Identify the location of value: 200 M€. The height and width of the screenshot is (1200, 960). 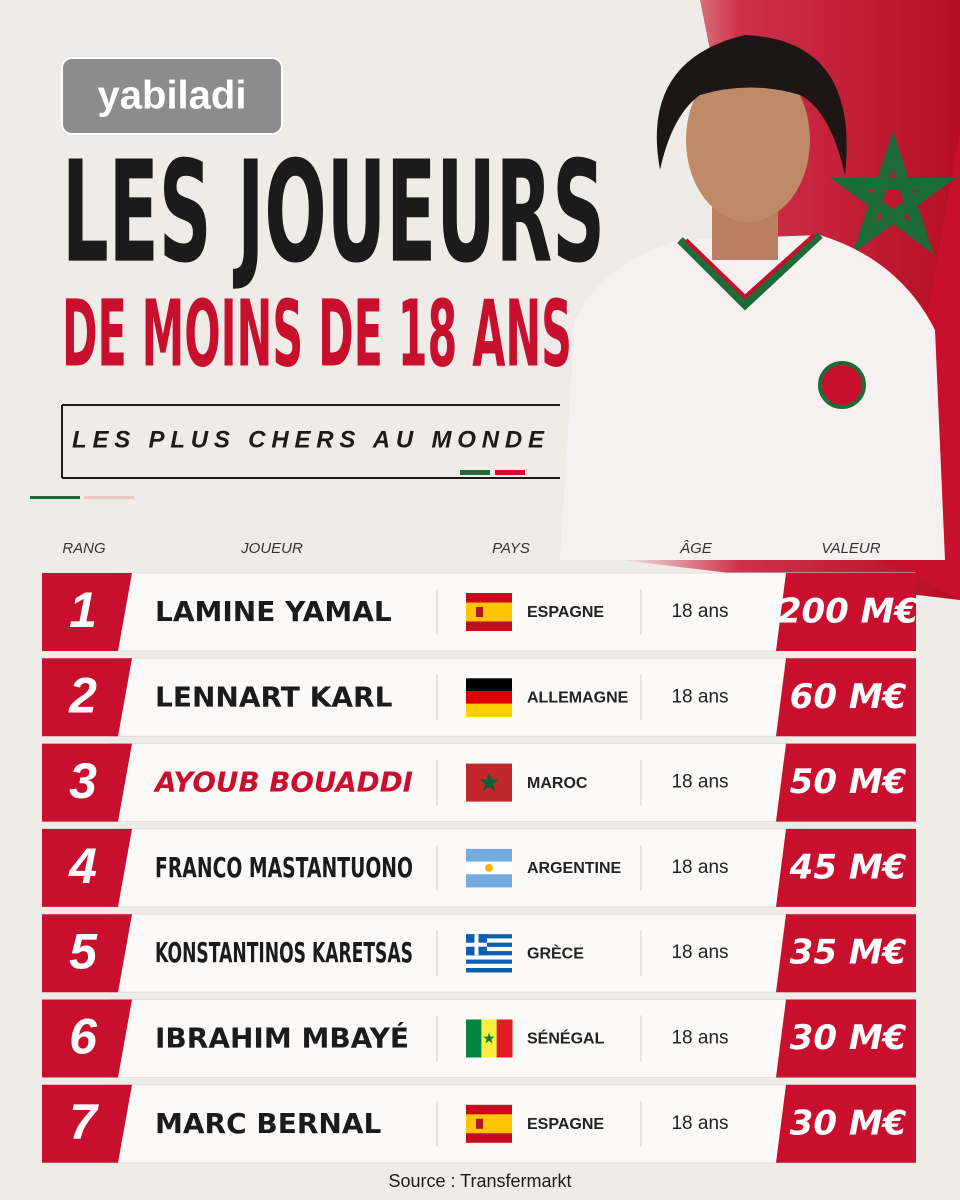
(848, 612).